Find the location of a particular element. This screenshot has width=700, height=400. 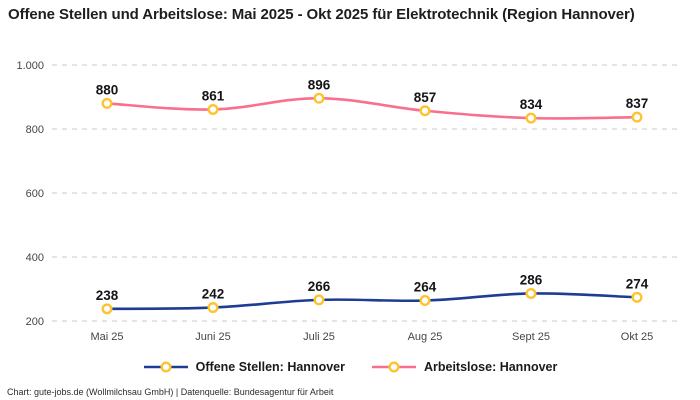

data-point-label: 274 is located at coordinates (637, 283).